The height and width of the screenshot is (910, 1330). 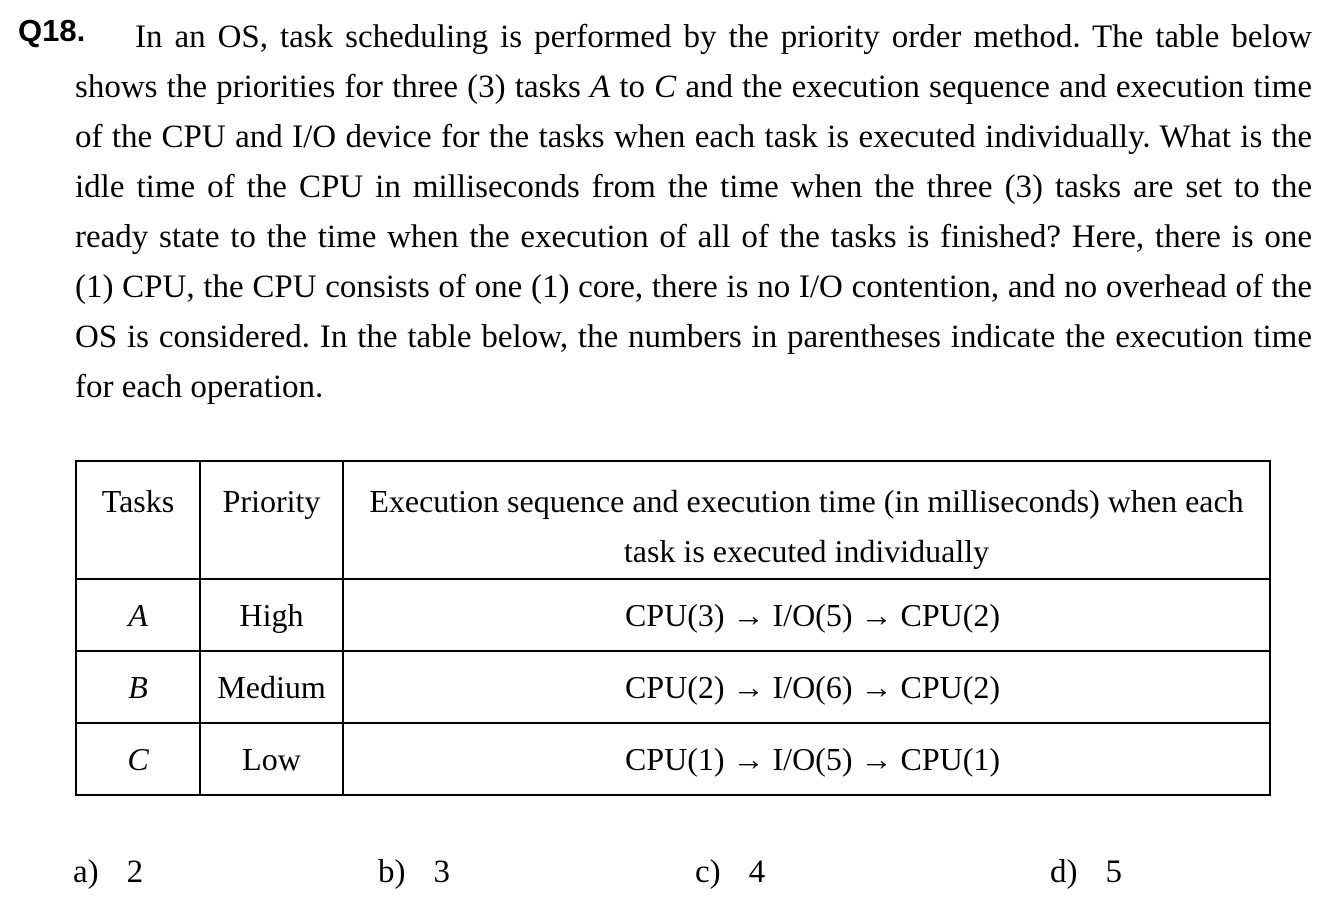 What do you see at coordinates (271, 615) in the screenshot?
I see `priority-cell: High` at bounding box center [271, 615].